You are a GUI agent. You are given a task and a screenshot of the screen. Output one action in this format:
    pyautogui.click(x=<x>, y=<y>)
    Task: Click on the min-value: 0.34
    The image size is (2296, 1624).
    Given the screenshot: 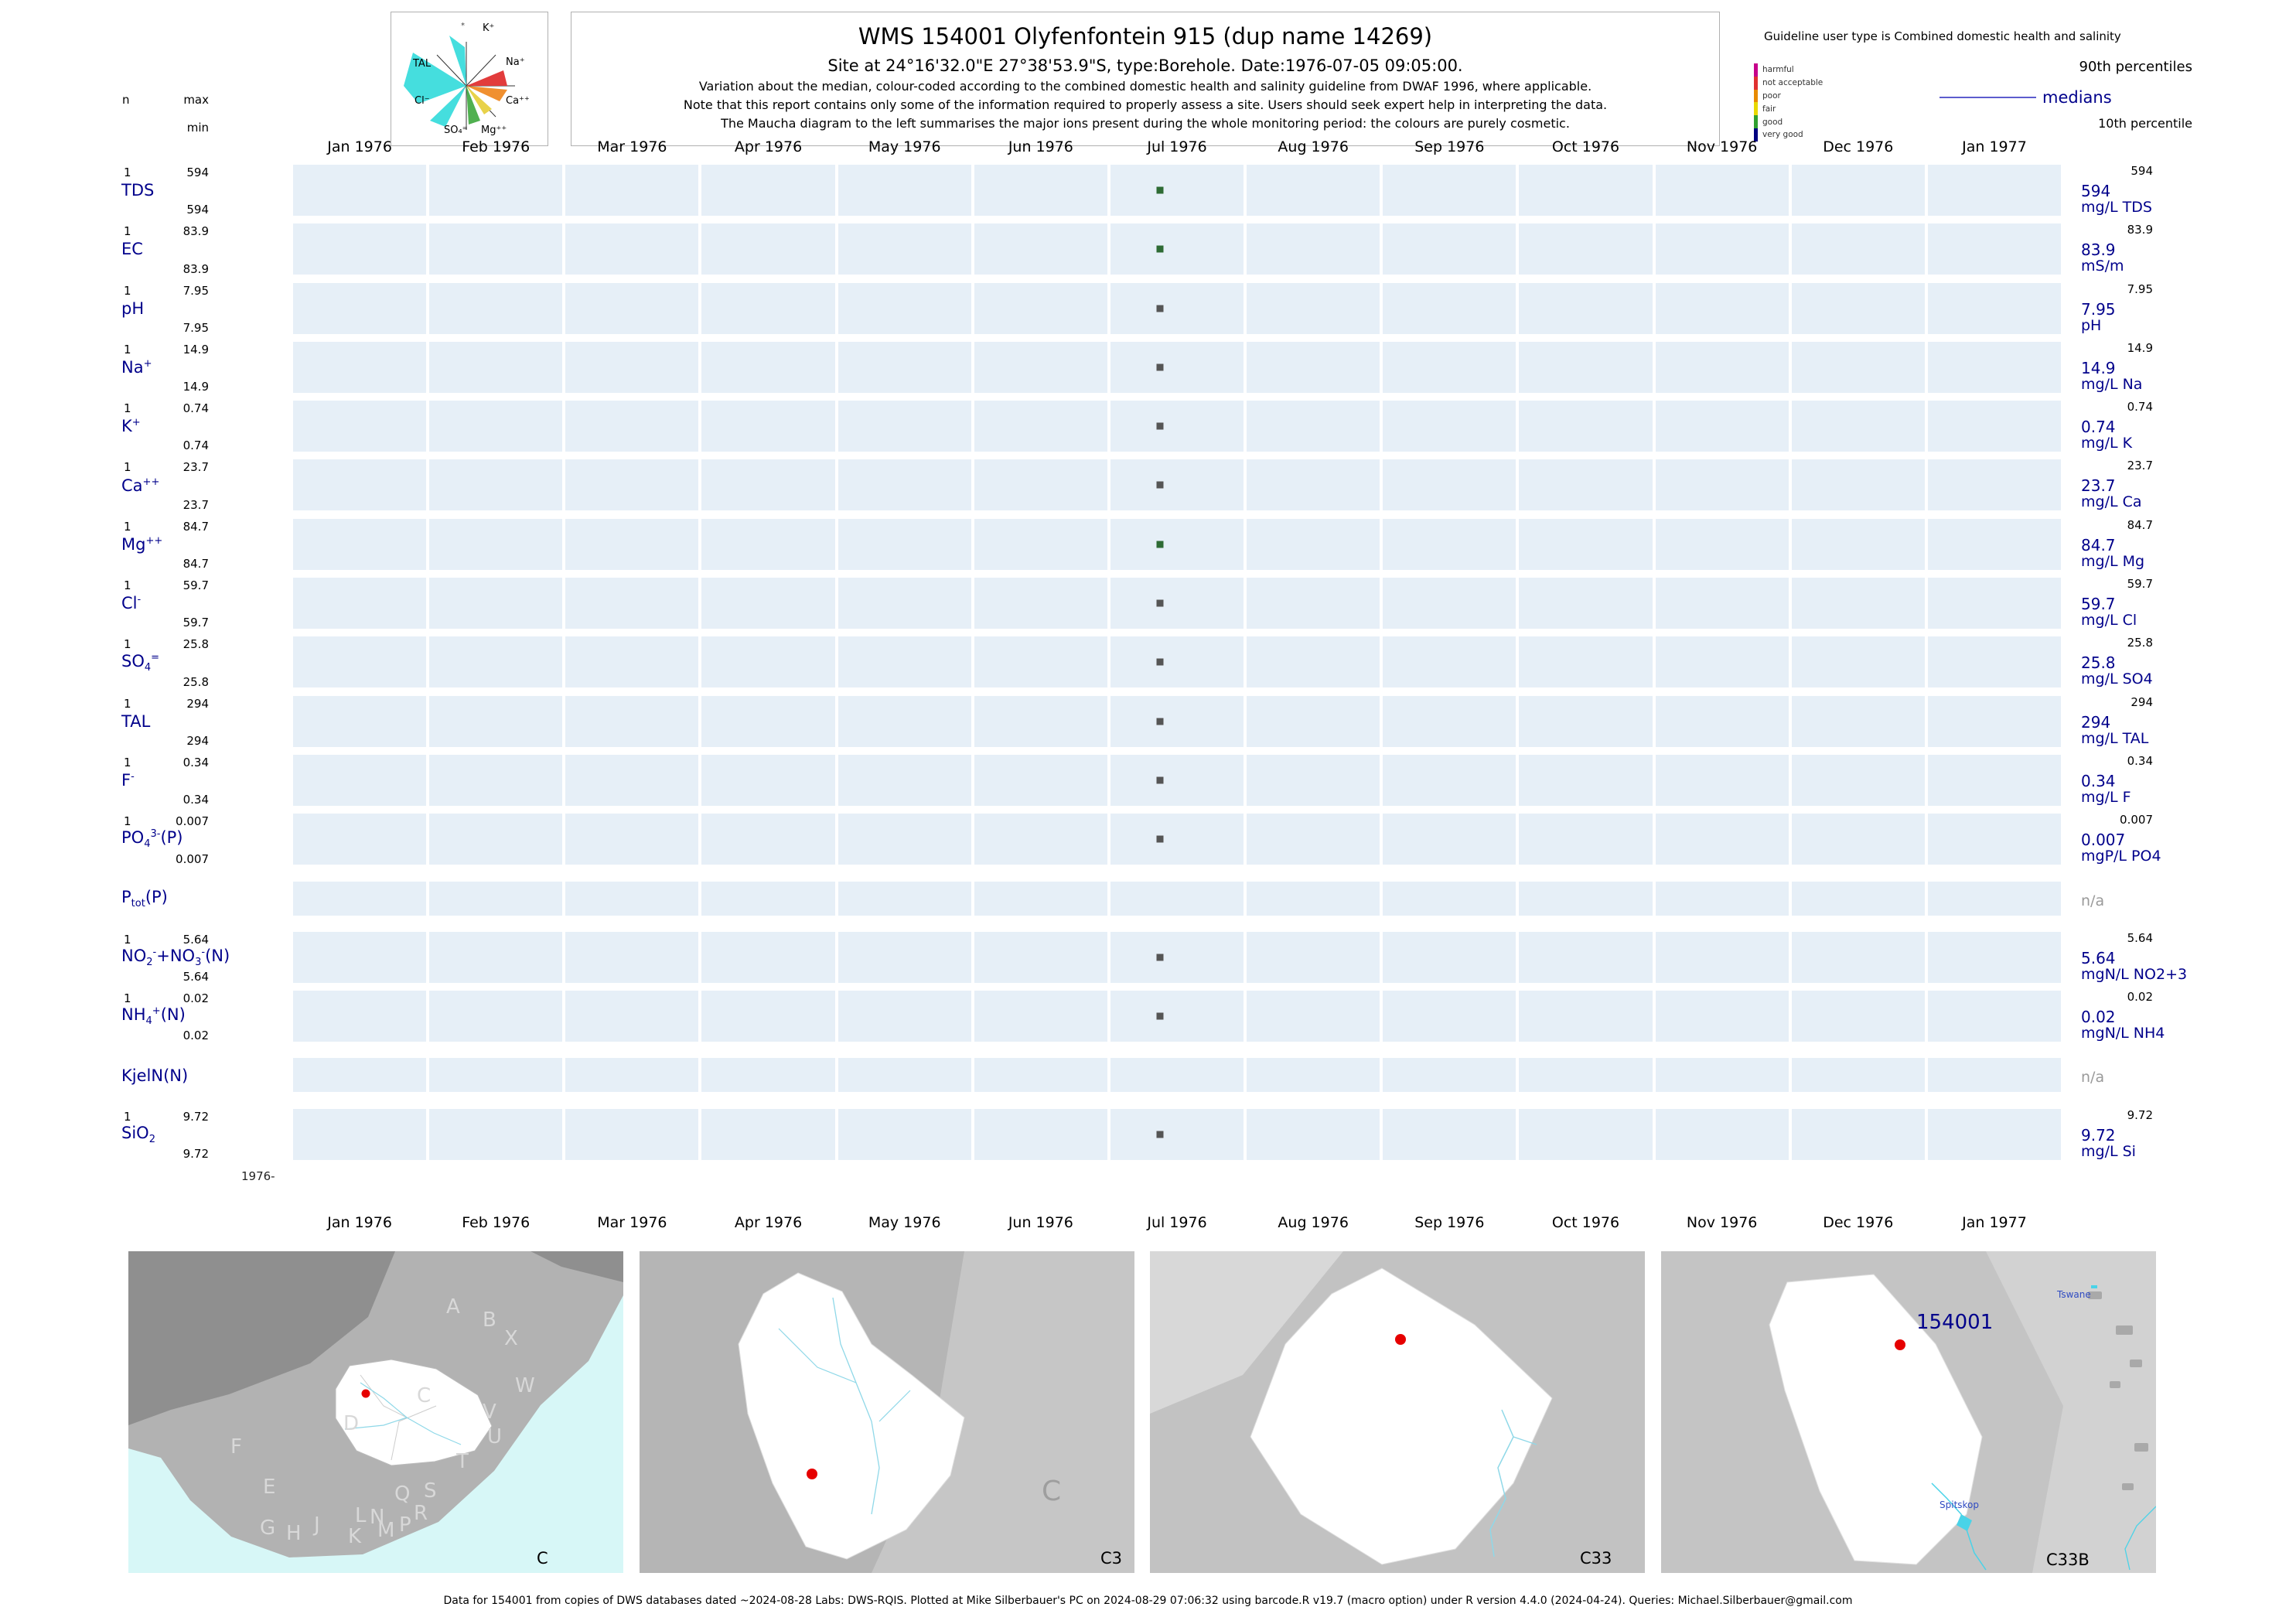 What is the action you would take?
    pyautogui.click(x=196, y=800)
    